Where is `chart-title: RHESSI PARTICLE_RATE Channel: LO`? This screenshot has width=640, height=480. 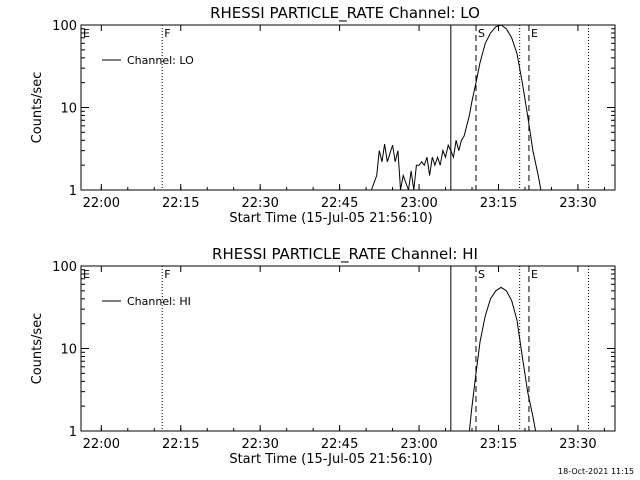 chart-title: RHESSI PARTICLE_RATE Channel: LO is located at coordinates (345, 13).